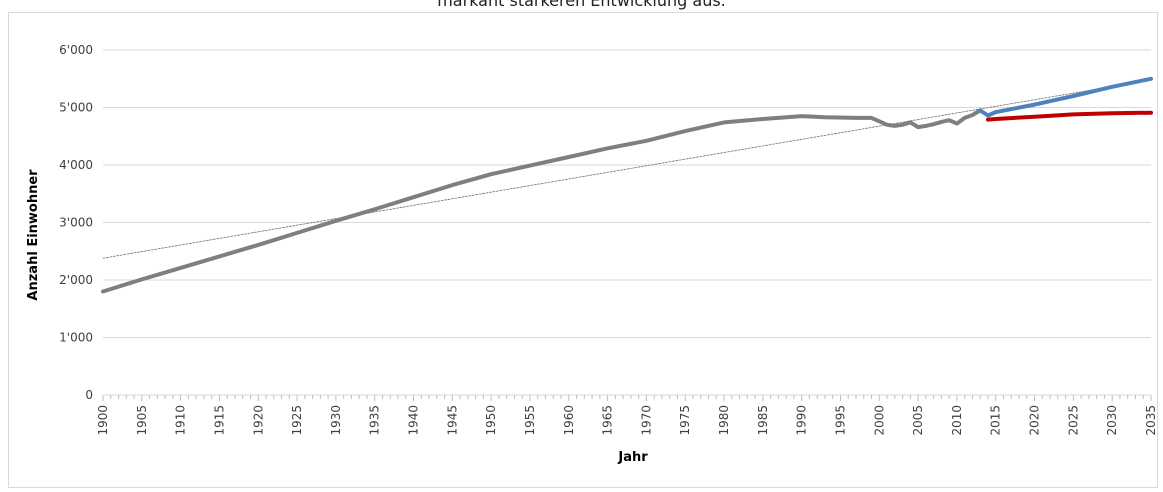 This screenshot has height=492, width=1163. Describe the element at coordinates (452, 420) in the screenshot. I see `x-tick-label: 1945` at that location.